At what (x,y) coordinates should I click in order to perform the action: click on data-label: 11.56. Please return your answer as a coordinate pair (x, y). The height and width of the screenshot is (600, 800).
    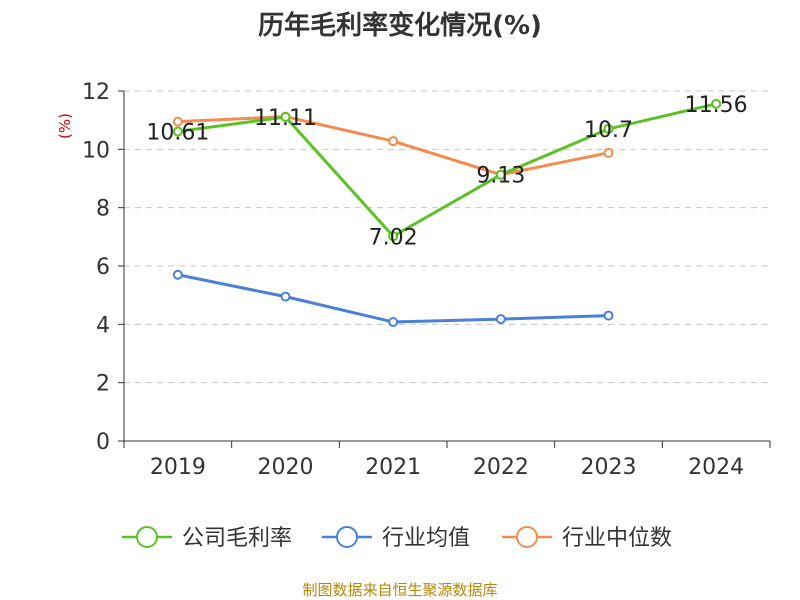
    Looking at the image, I should click on (716, 105).